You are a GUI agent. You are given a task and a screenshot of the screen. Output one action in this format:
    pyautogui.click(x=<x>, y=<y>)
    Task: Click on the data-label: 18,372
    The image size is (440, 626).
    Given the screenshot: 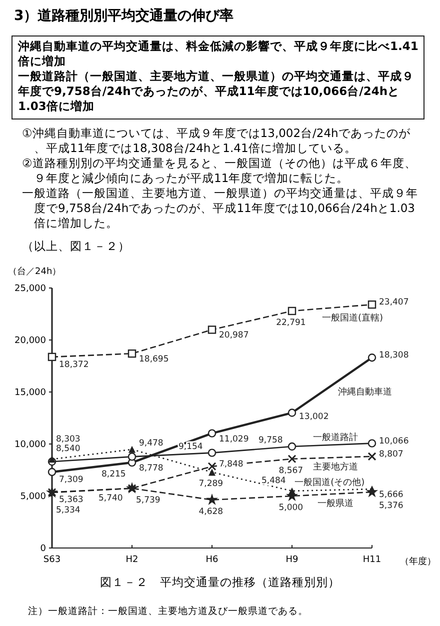 What is the action you would take?
    pyautogui.click(x=74, y=365)
    